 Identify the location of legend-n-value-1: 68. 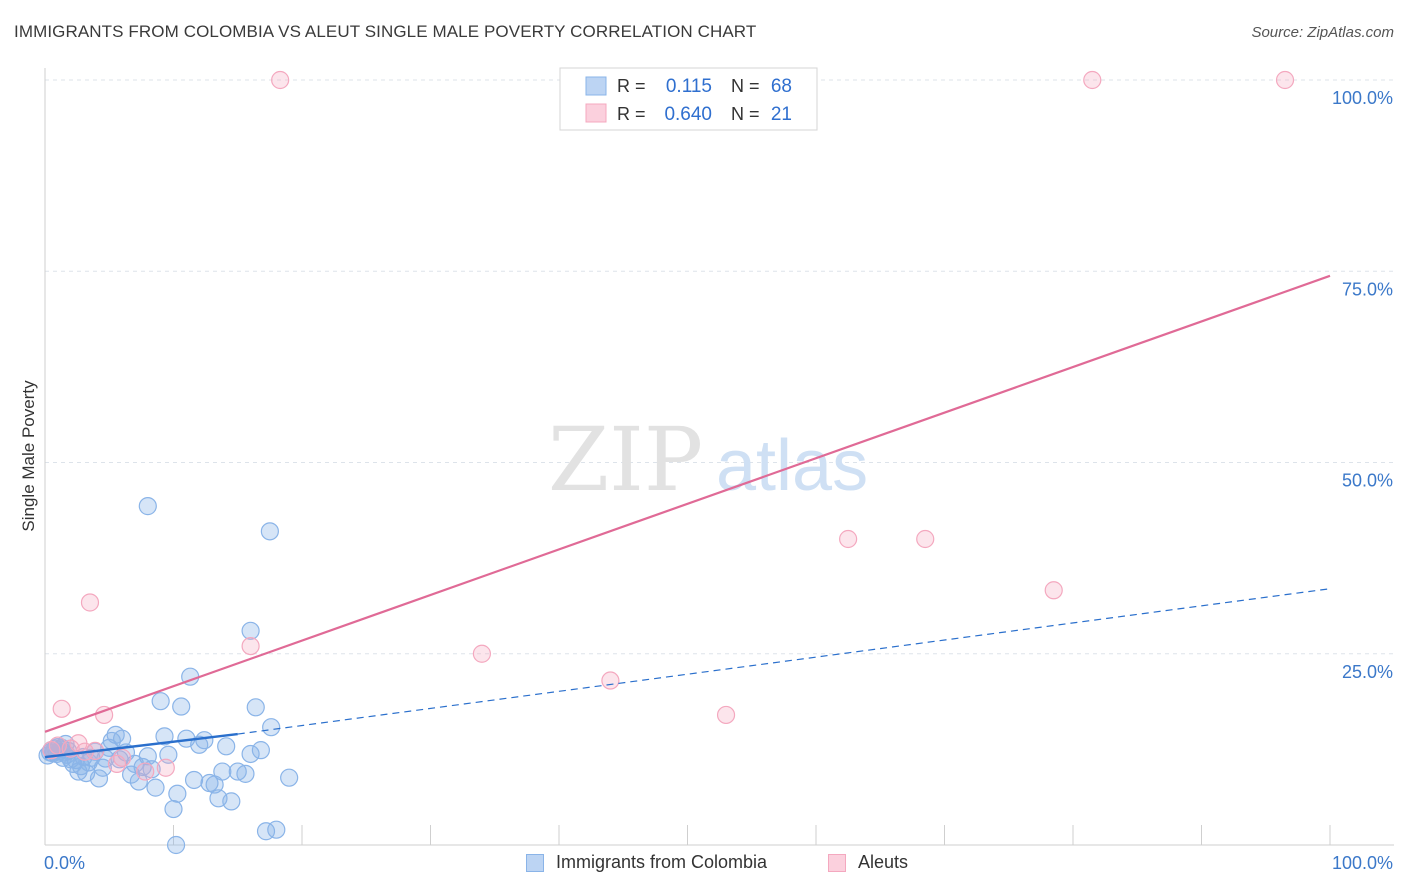
(781, 86).